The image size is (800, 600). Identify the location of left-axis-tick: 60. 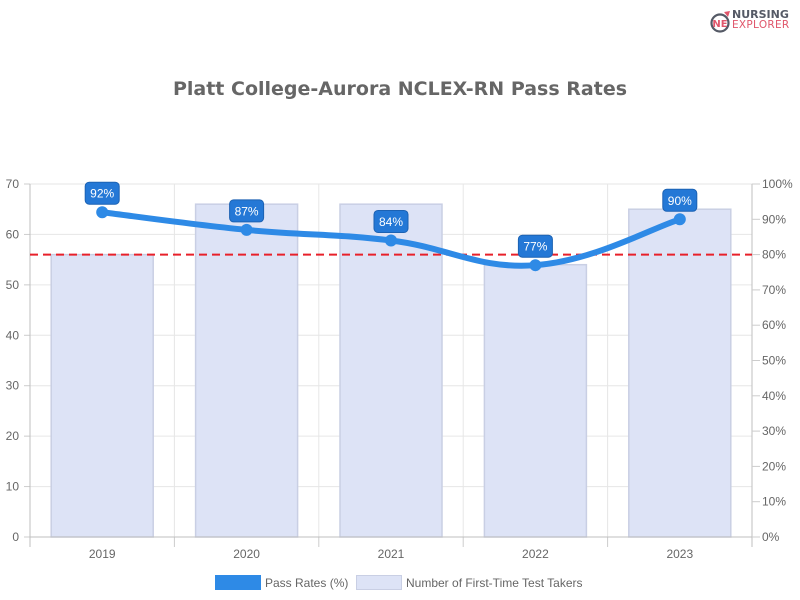
(13, 234).